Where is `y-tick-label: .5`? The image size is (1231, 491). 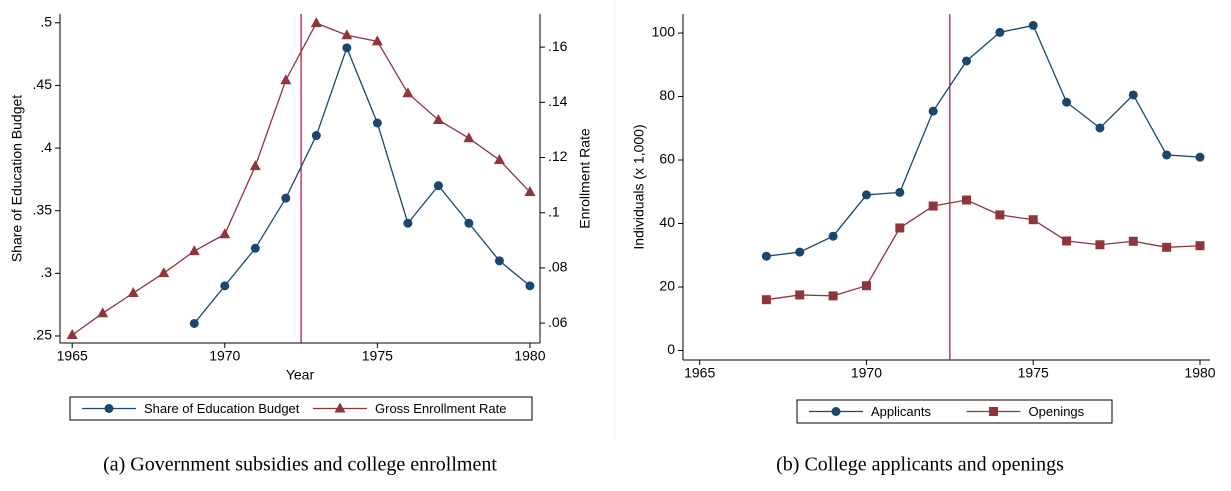 y-tick-label: .5 is located at coordinates (46, 21).